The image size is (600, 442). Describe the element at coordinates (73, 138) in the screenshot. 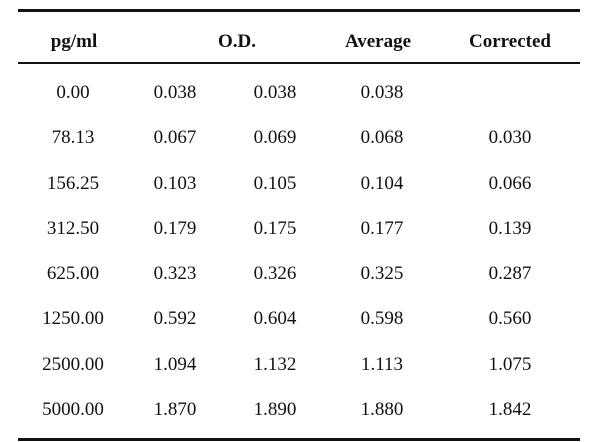

I see `cell-pg-ml: 78.13` at that location.